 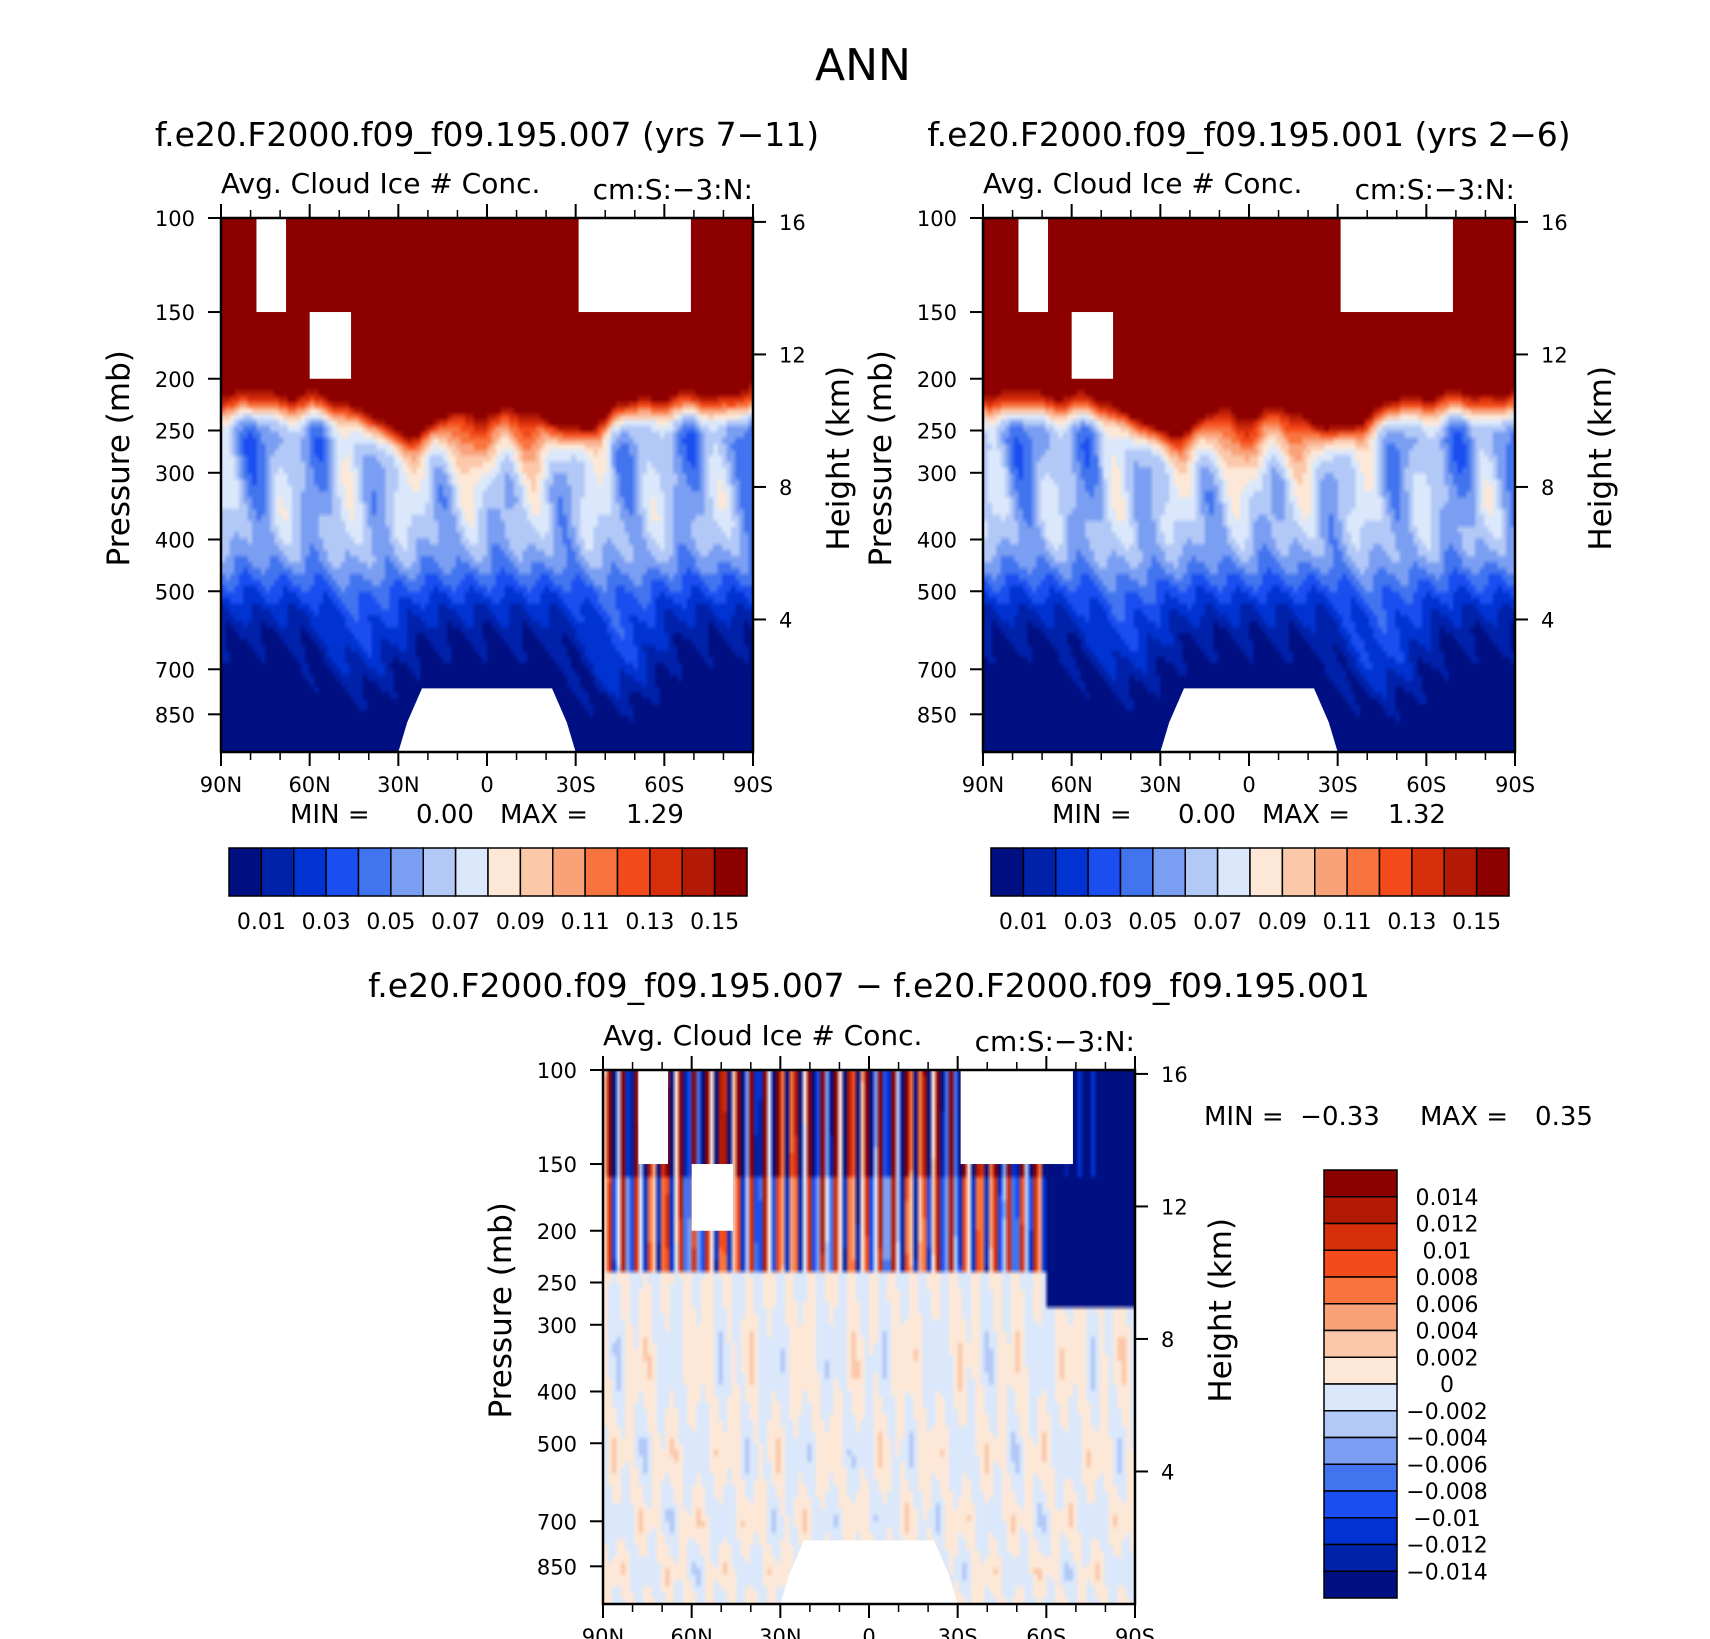 What do you see at coordinates (1447, 1305) in the screenshot?
I see `colorbar-label: 0.006` at bounding box center [1447, 1305].